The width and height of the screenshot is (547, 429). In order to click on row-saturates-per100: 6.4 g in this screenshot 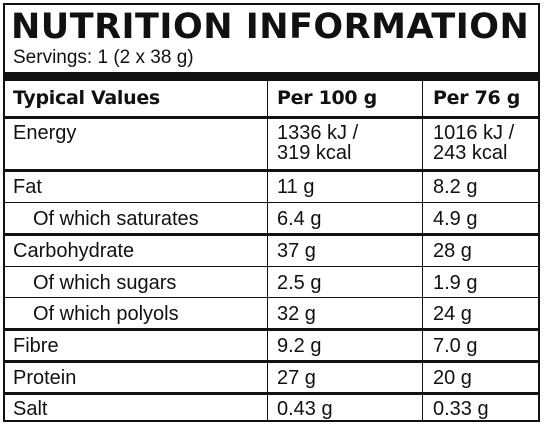, I will do `click(299, 219)`.